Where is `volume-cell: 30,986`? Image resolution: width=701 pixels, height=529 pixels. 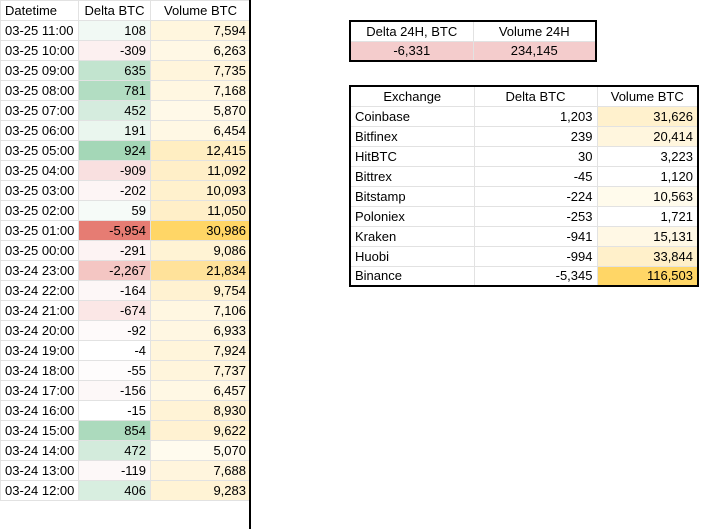
volume-cell: 30,986 is located at coordinates (200, 230).